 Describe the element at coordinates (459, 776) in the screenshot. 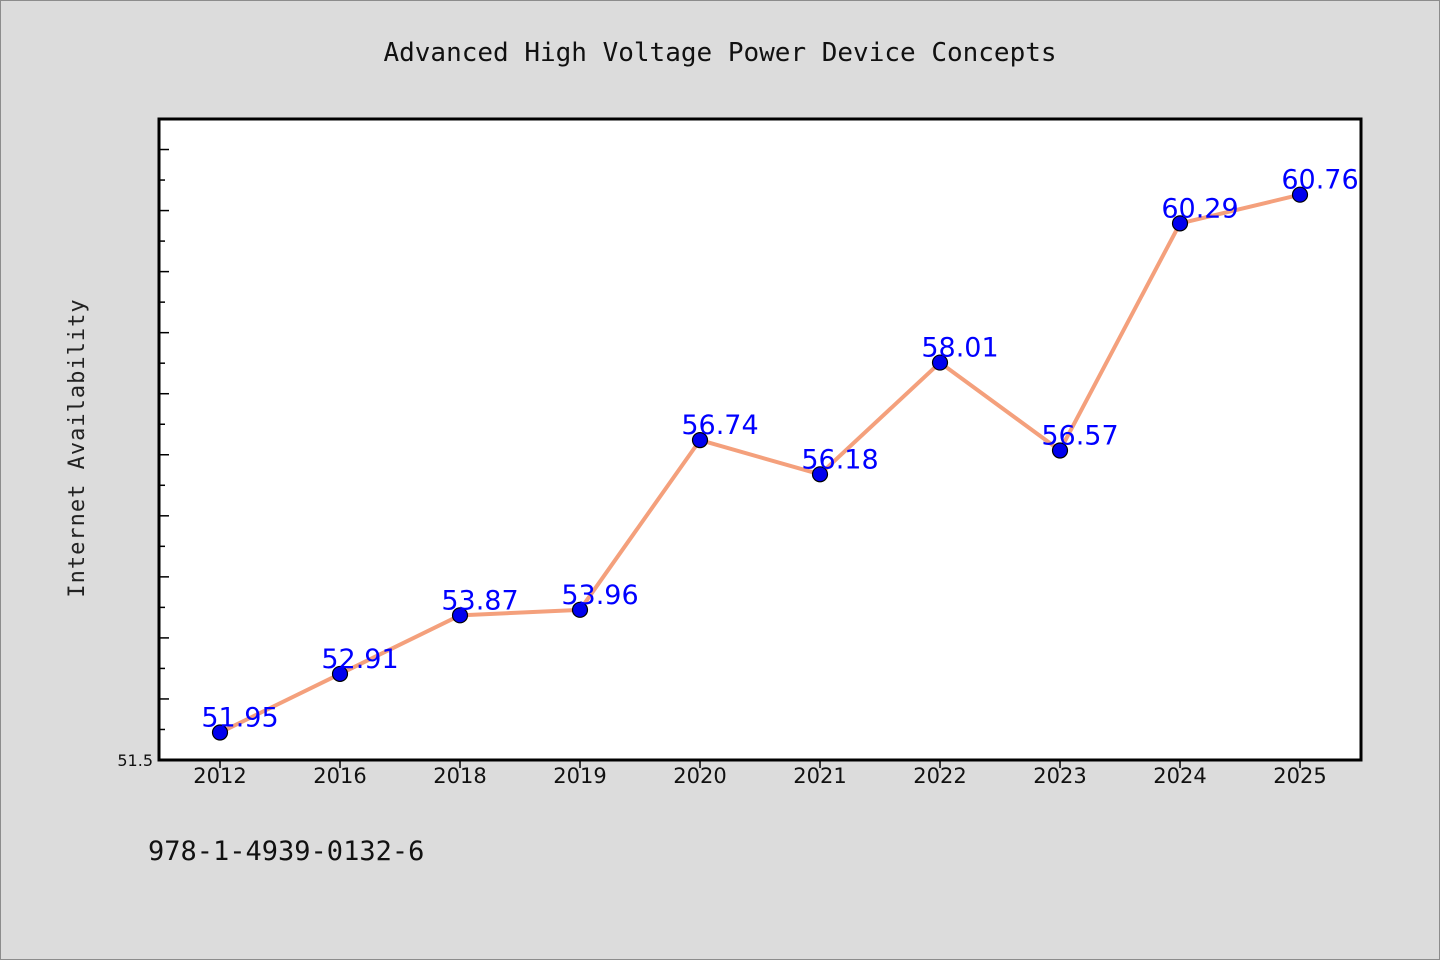

I see `x-tick-label: 2018` at that location.